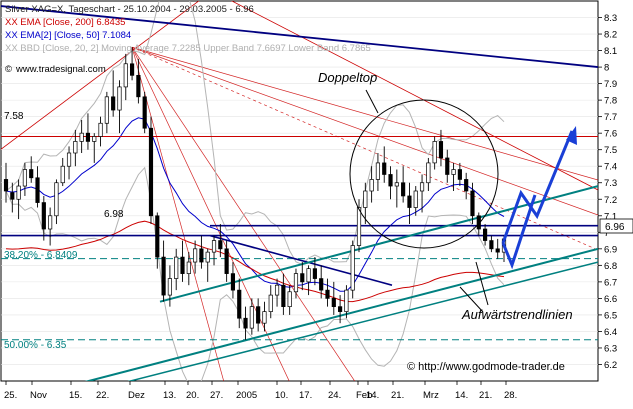 This screenshot has height=409, width=633. Describe the element at coordinates (178, 214) in the screenshot. I see `fan-line` at that location.